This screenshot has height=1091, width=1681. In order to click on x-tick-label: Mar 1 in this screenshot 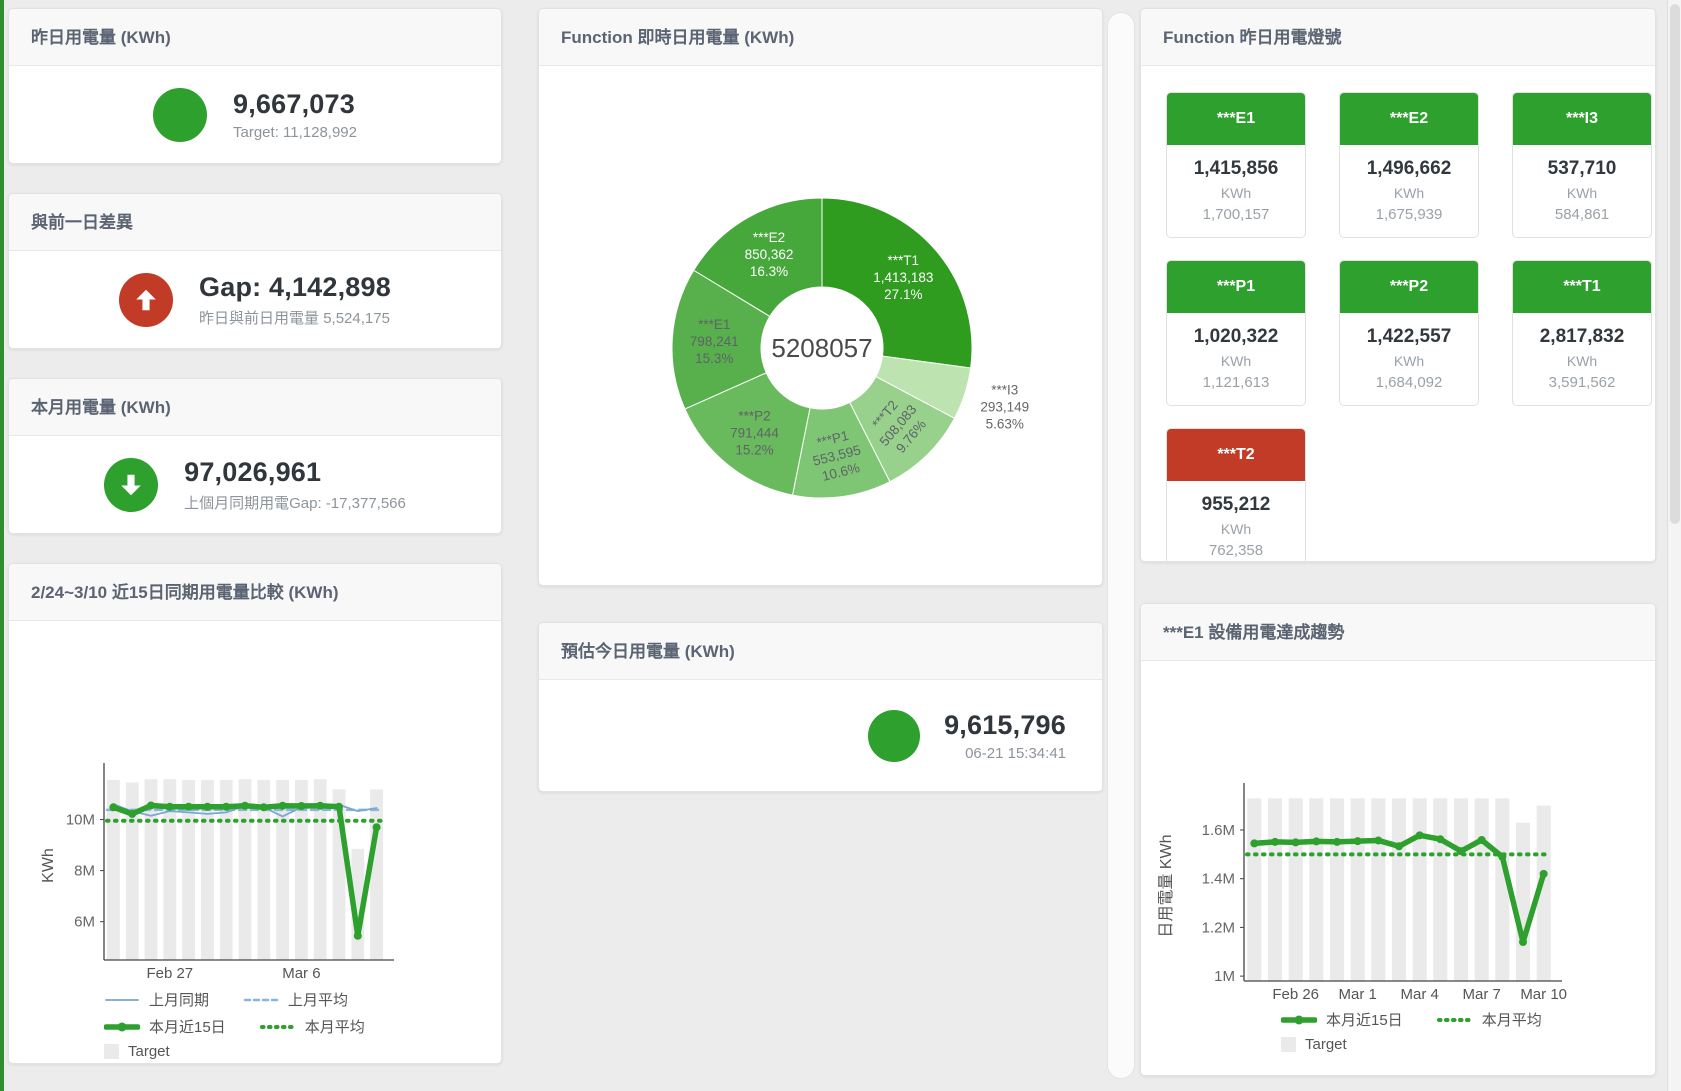, I will do `click(1357, 994)`.